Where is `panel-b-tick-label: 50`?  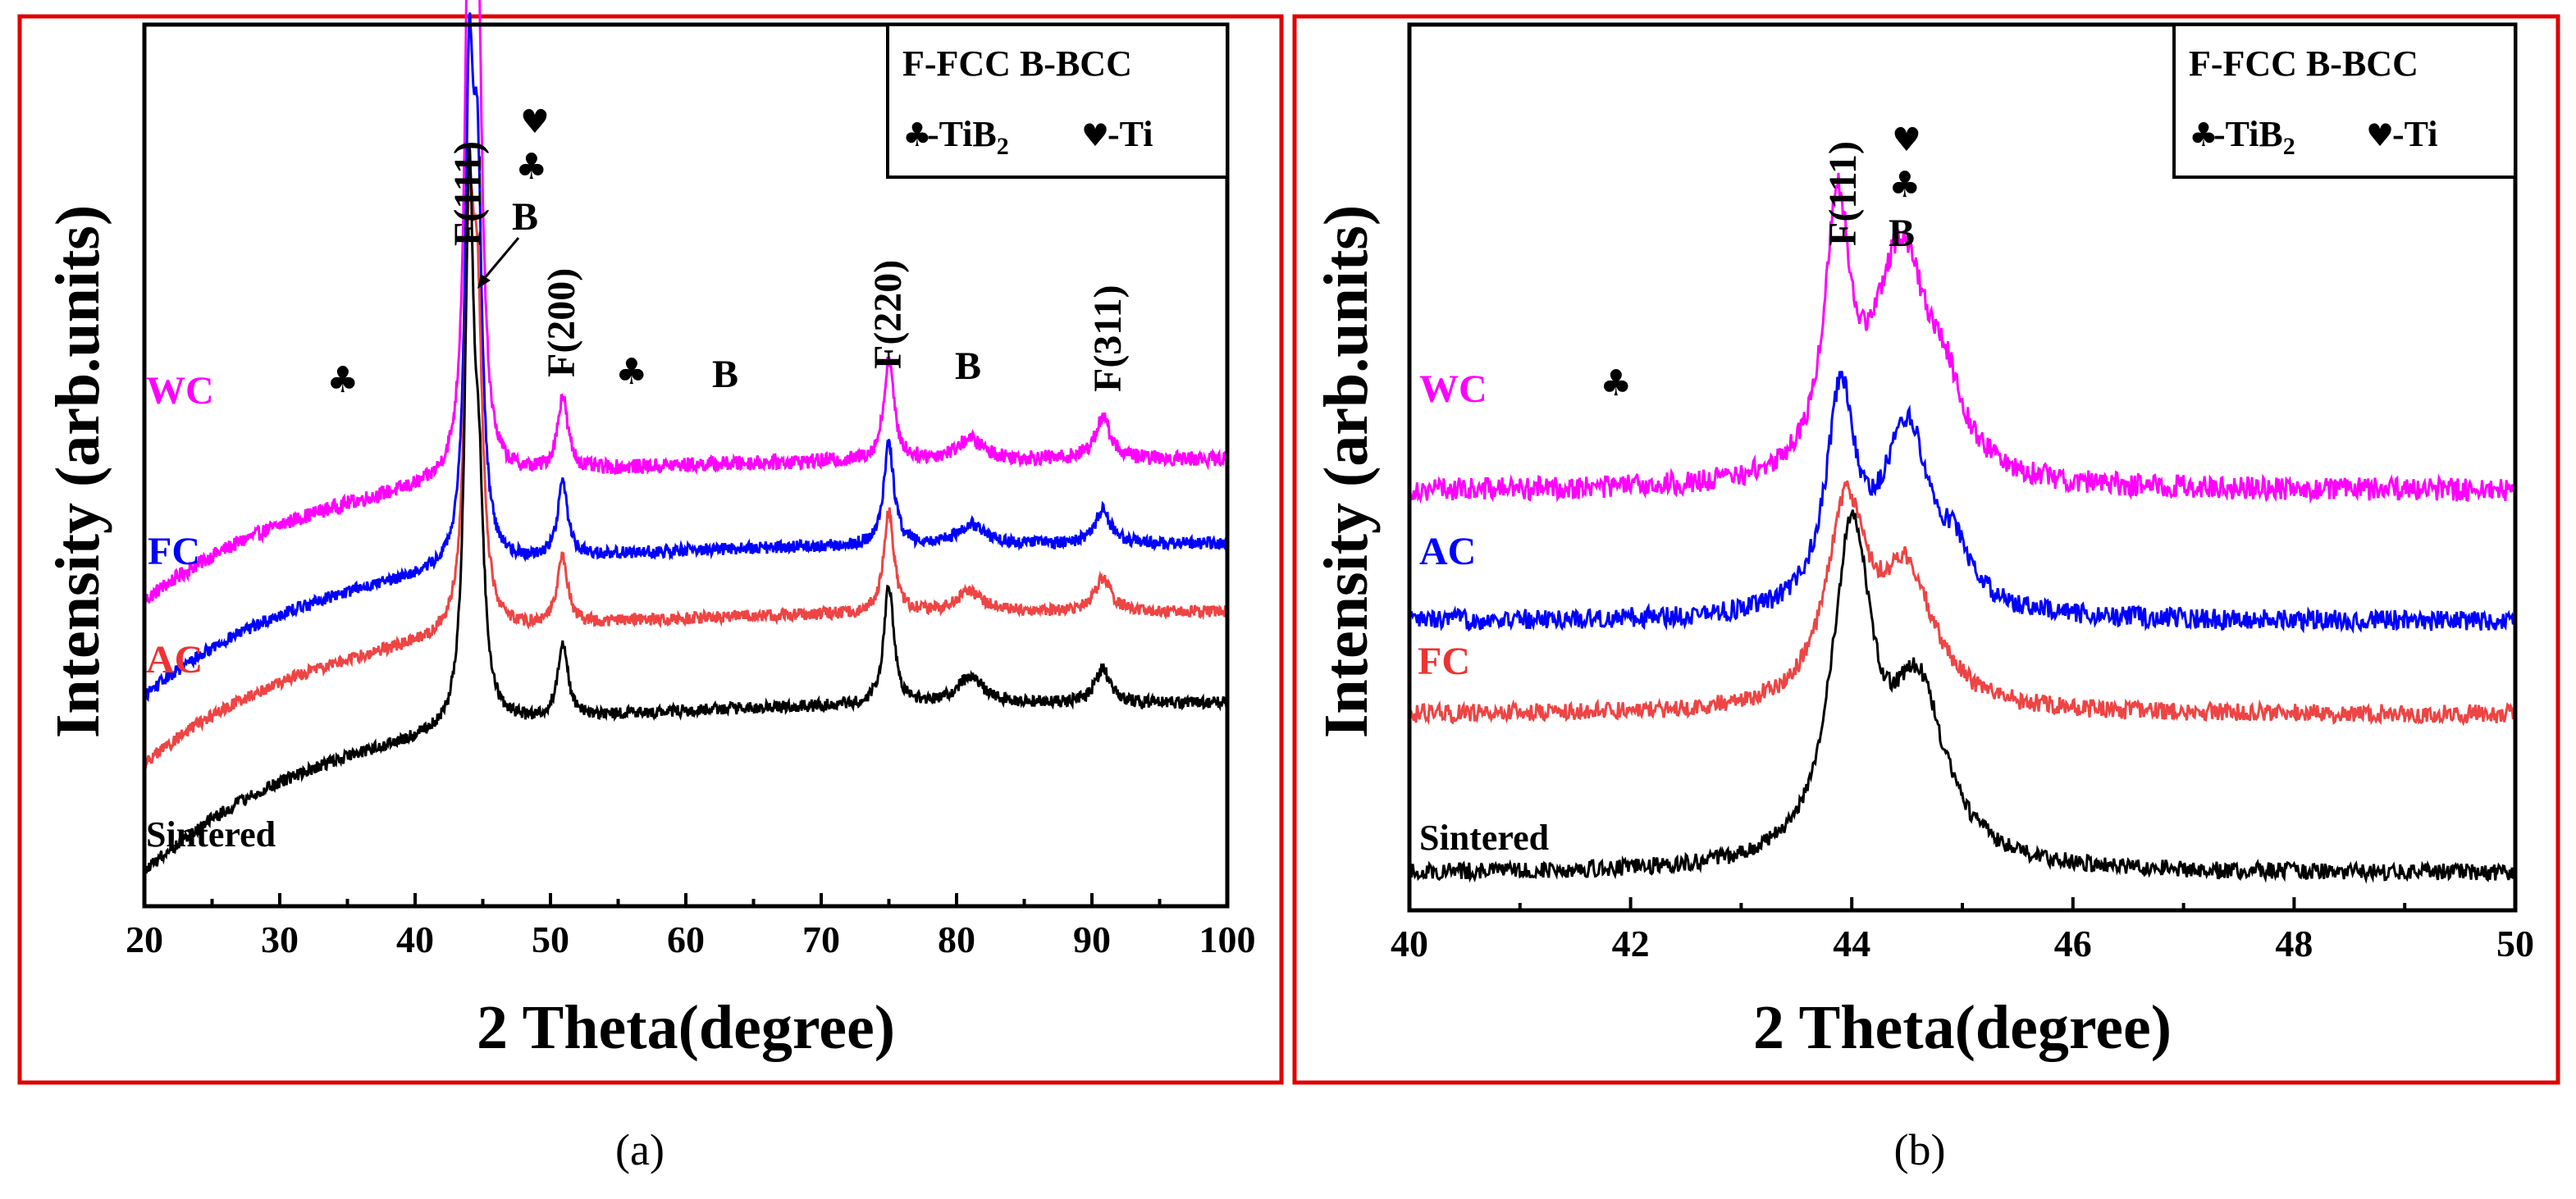
panel-b-tick-label: 50 is located at coordinates (2515, 943).